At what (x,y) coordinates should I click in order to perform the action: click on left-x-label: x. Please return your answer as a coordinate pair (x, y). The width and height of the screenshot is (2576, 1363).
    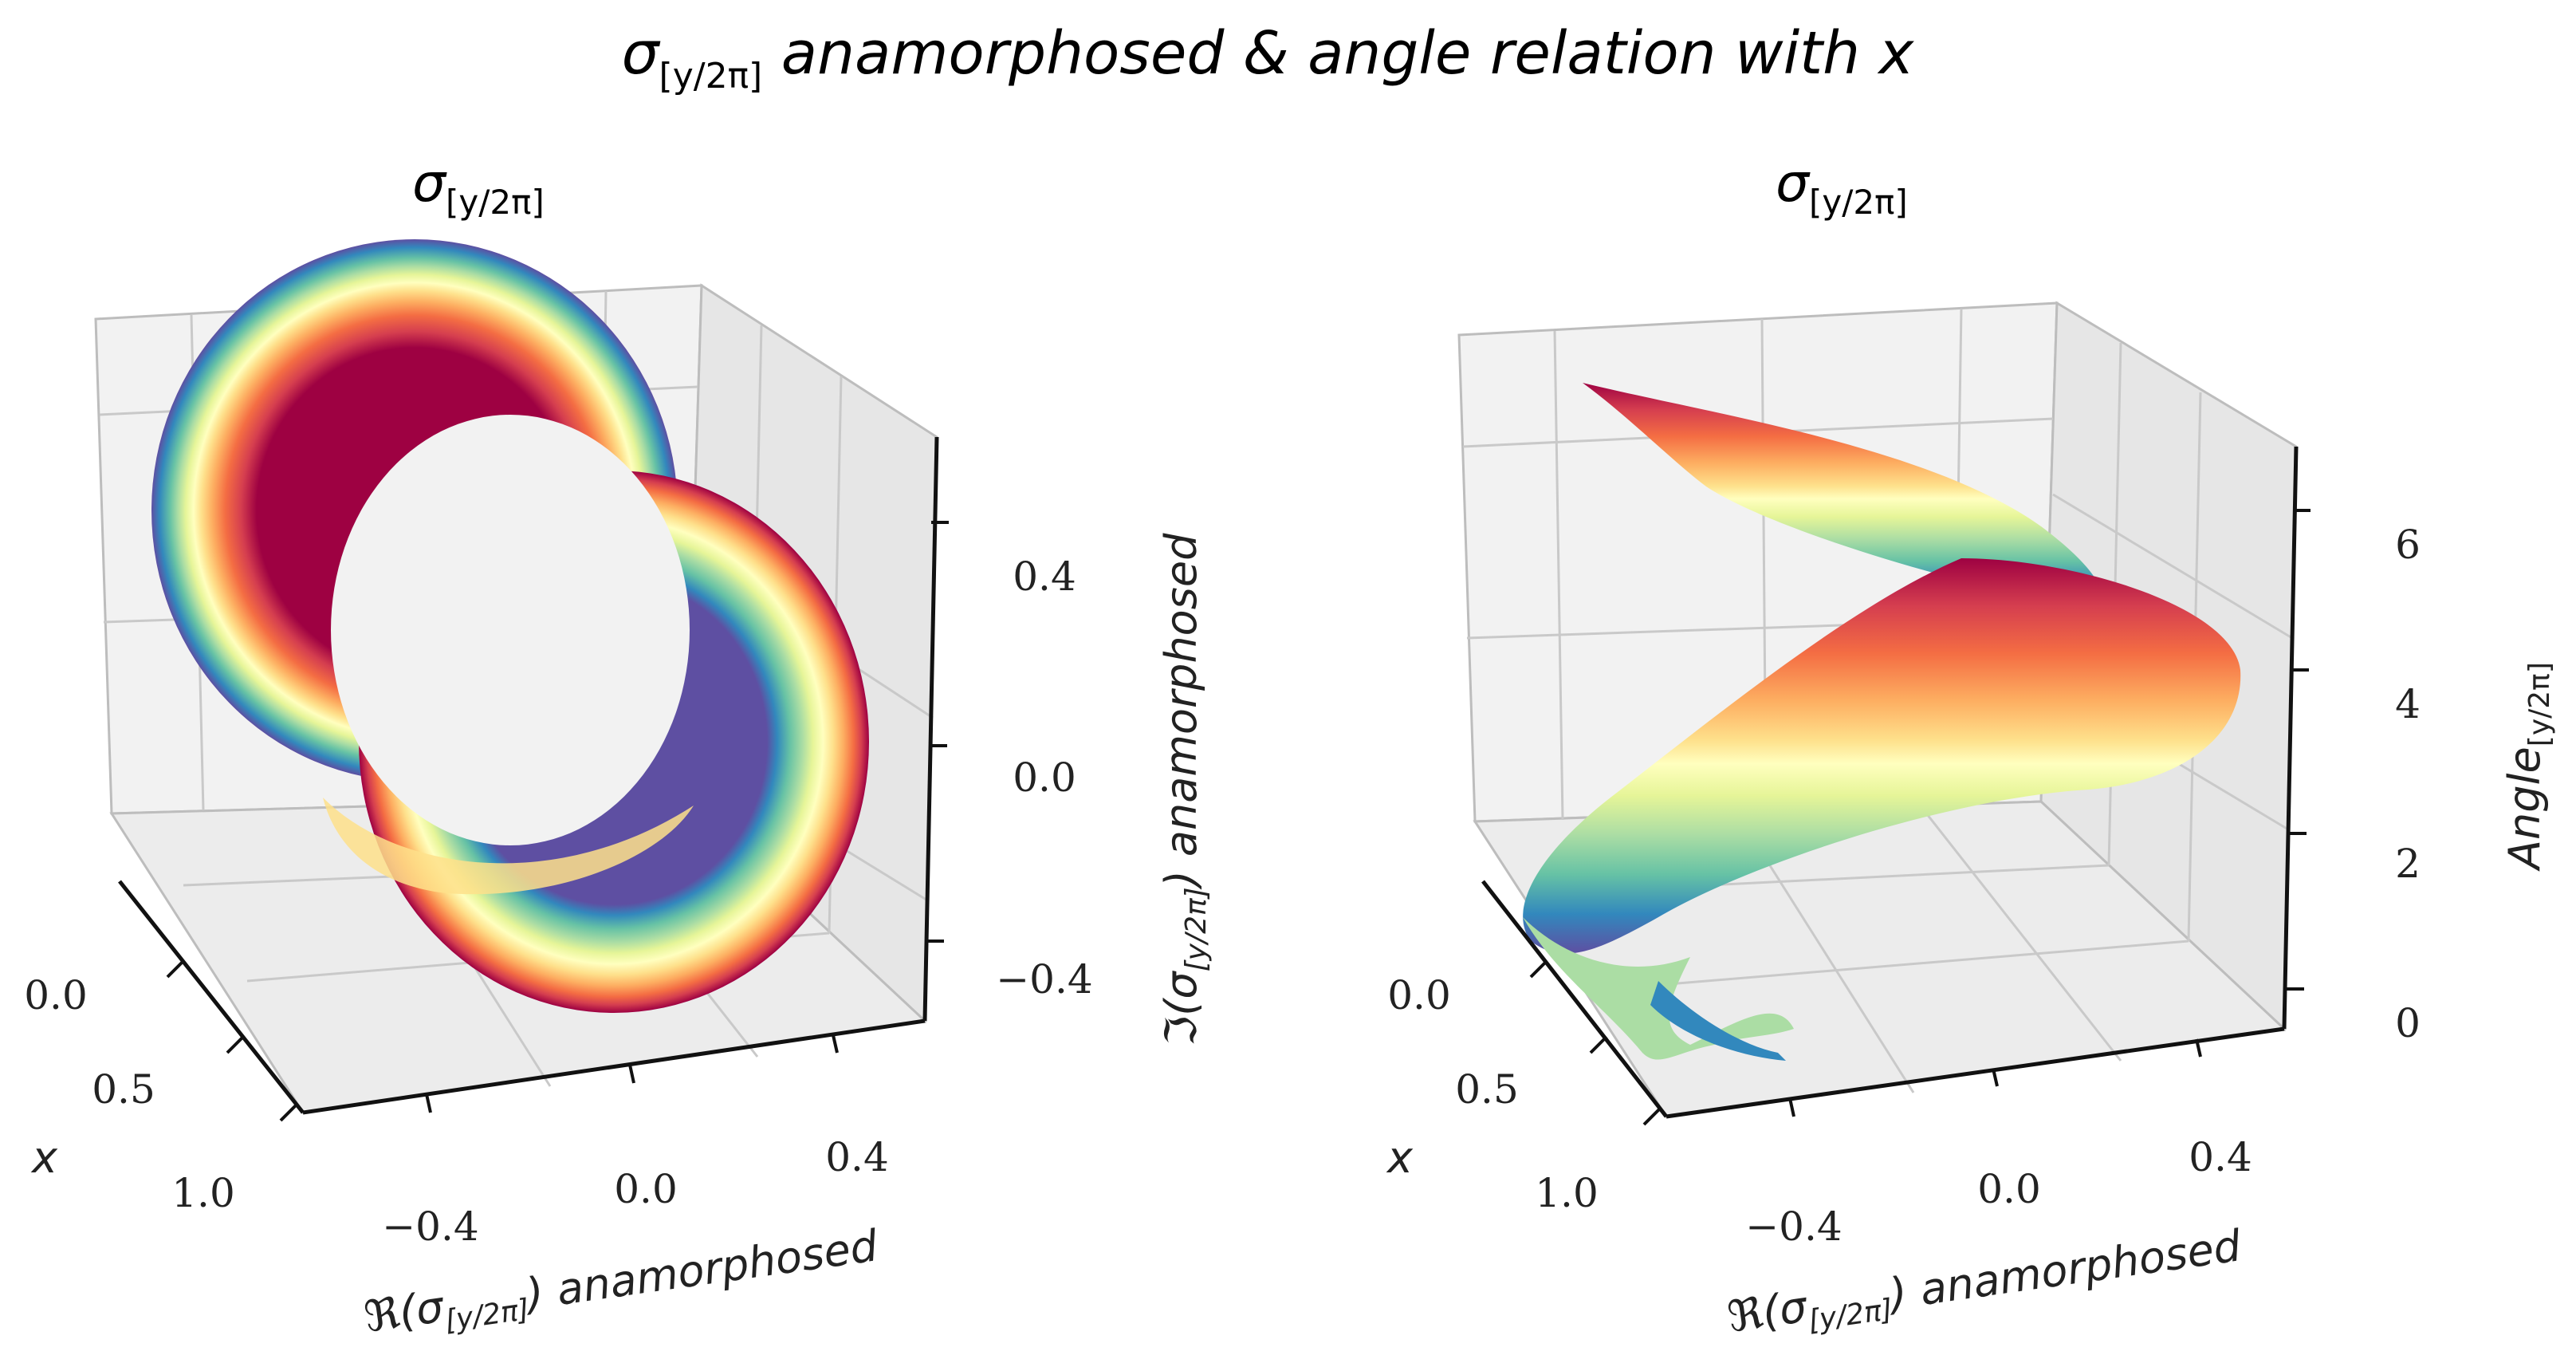
    Looking at the image, I should click on (44, 1158).